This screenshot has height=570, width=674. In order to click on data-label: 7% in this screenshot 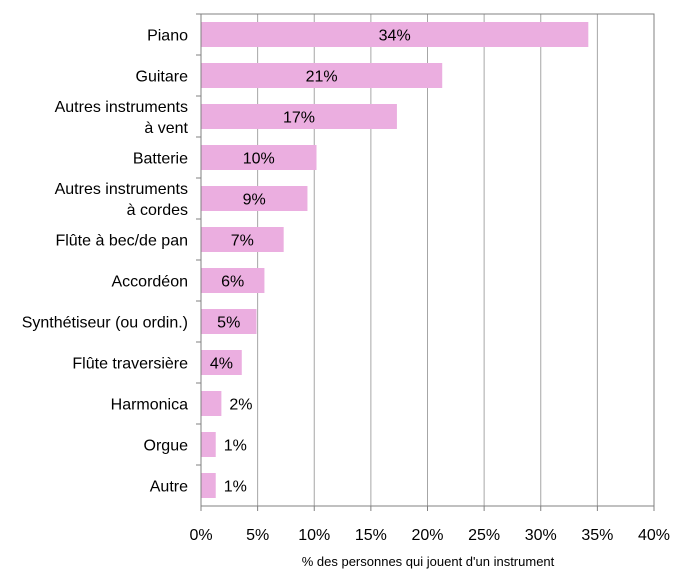, I will do `click(242, 241)`.